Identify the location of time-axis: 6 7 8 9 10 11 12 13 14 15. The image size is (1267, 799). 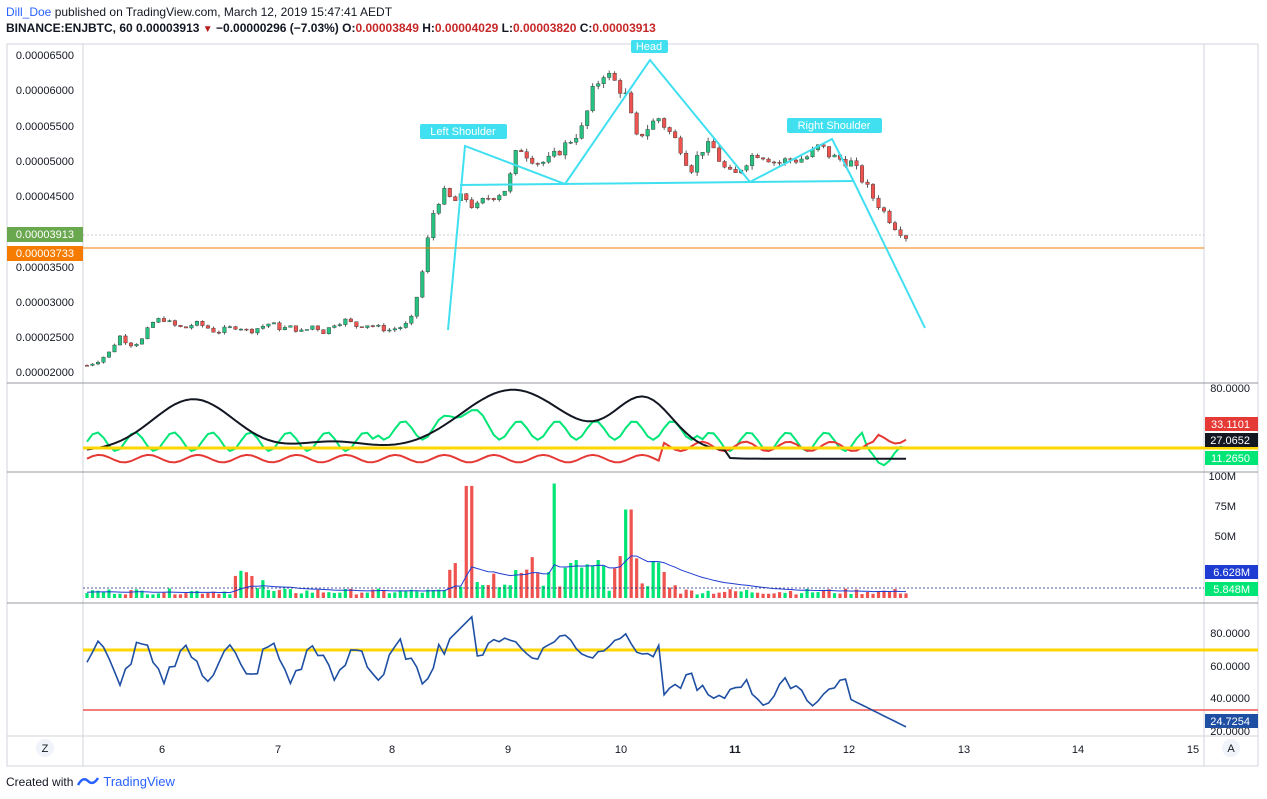
(679, 750).